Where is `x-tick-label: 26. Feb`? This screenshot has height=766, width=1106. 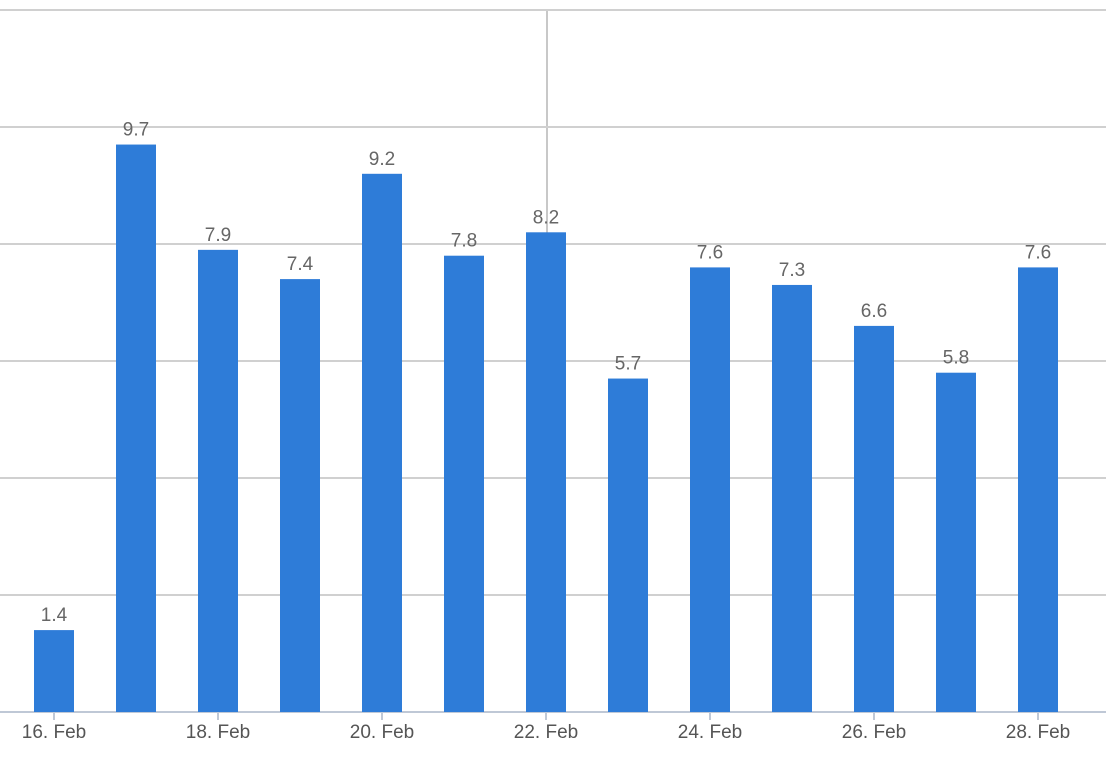 x-tick-label: 26. Feb is located at coordinates (874, 732).